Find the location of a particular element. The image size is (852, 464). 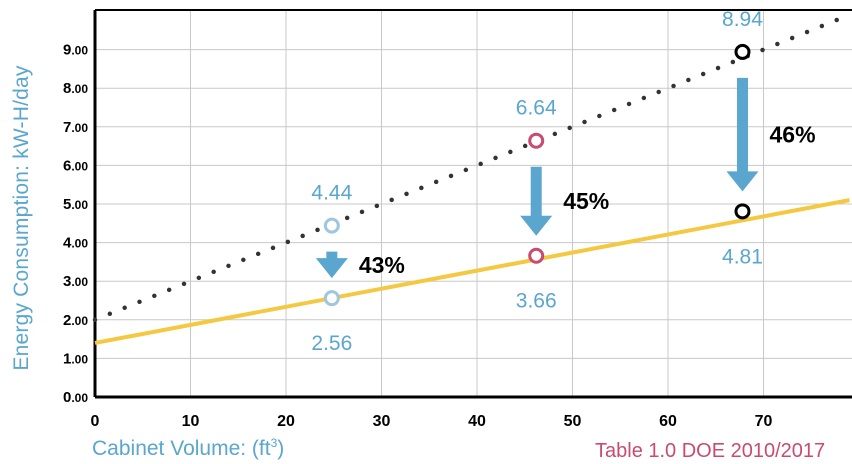

x-tick-label: 50 is located at coordinates (573, 421).